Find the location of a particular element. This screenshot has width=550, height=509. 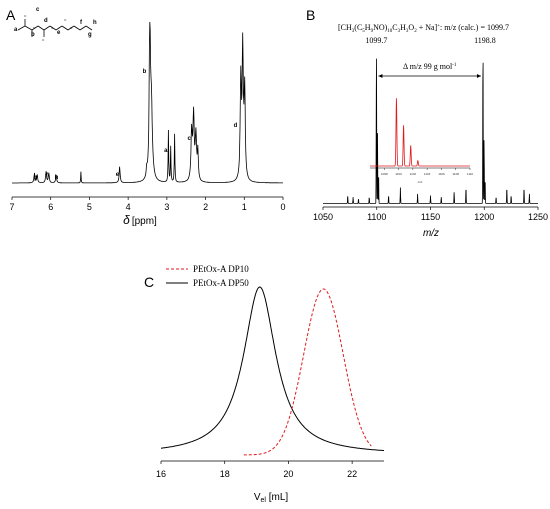

structure-label-d: d is located at coordinates (46, 21).